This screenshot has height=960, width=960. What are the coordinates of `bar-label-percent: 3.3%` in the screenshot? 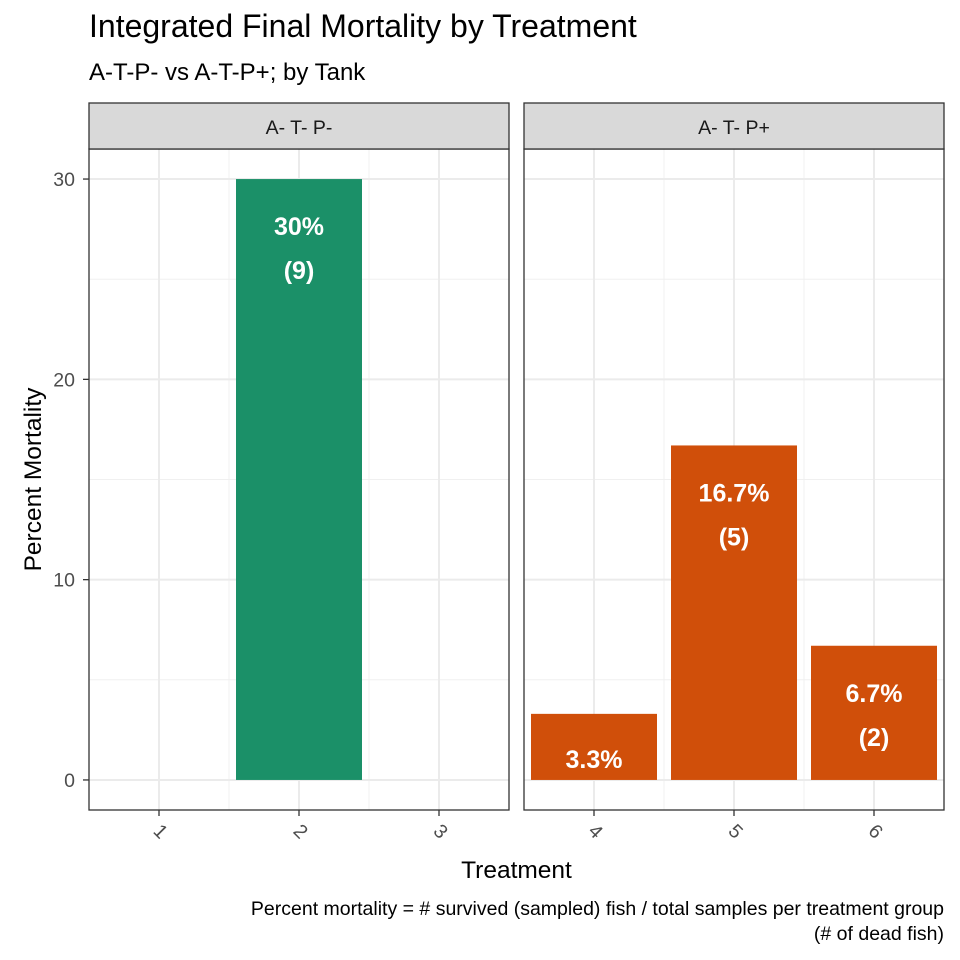 It's located at (594, 760).